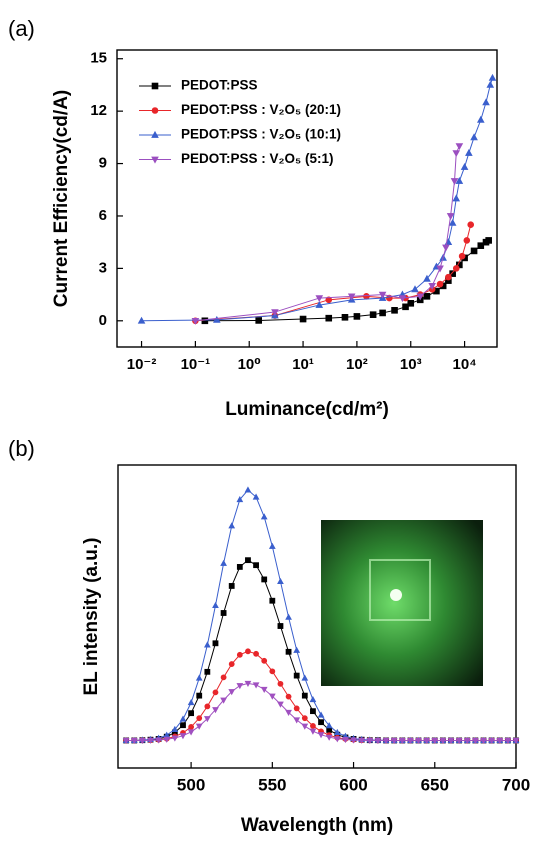  I want to click on x-tick-label: 10⁴, so click(465, 364).